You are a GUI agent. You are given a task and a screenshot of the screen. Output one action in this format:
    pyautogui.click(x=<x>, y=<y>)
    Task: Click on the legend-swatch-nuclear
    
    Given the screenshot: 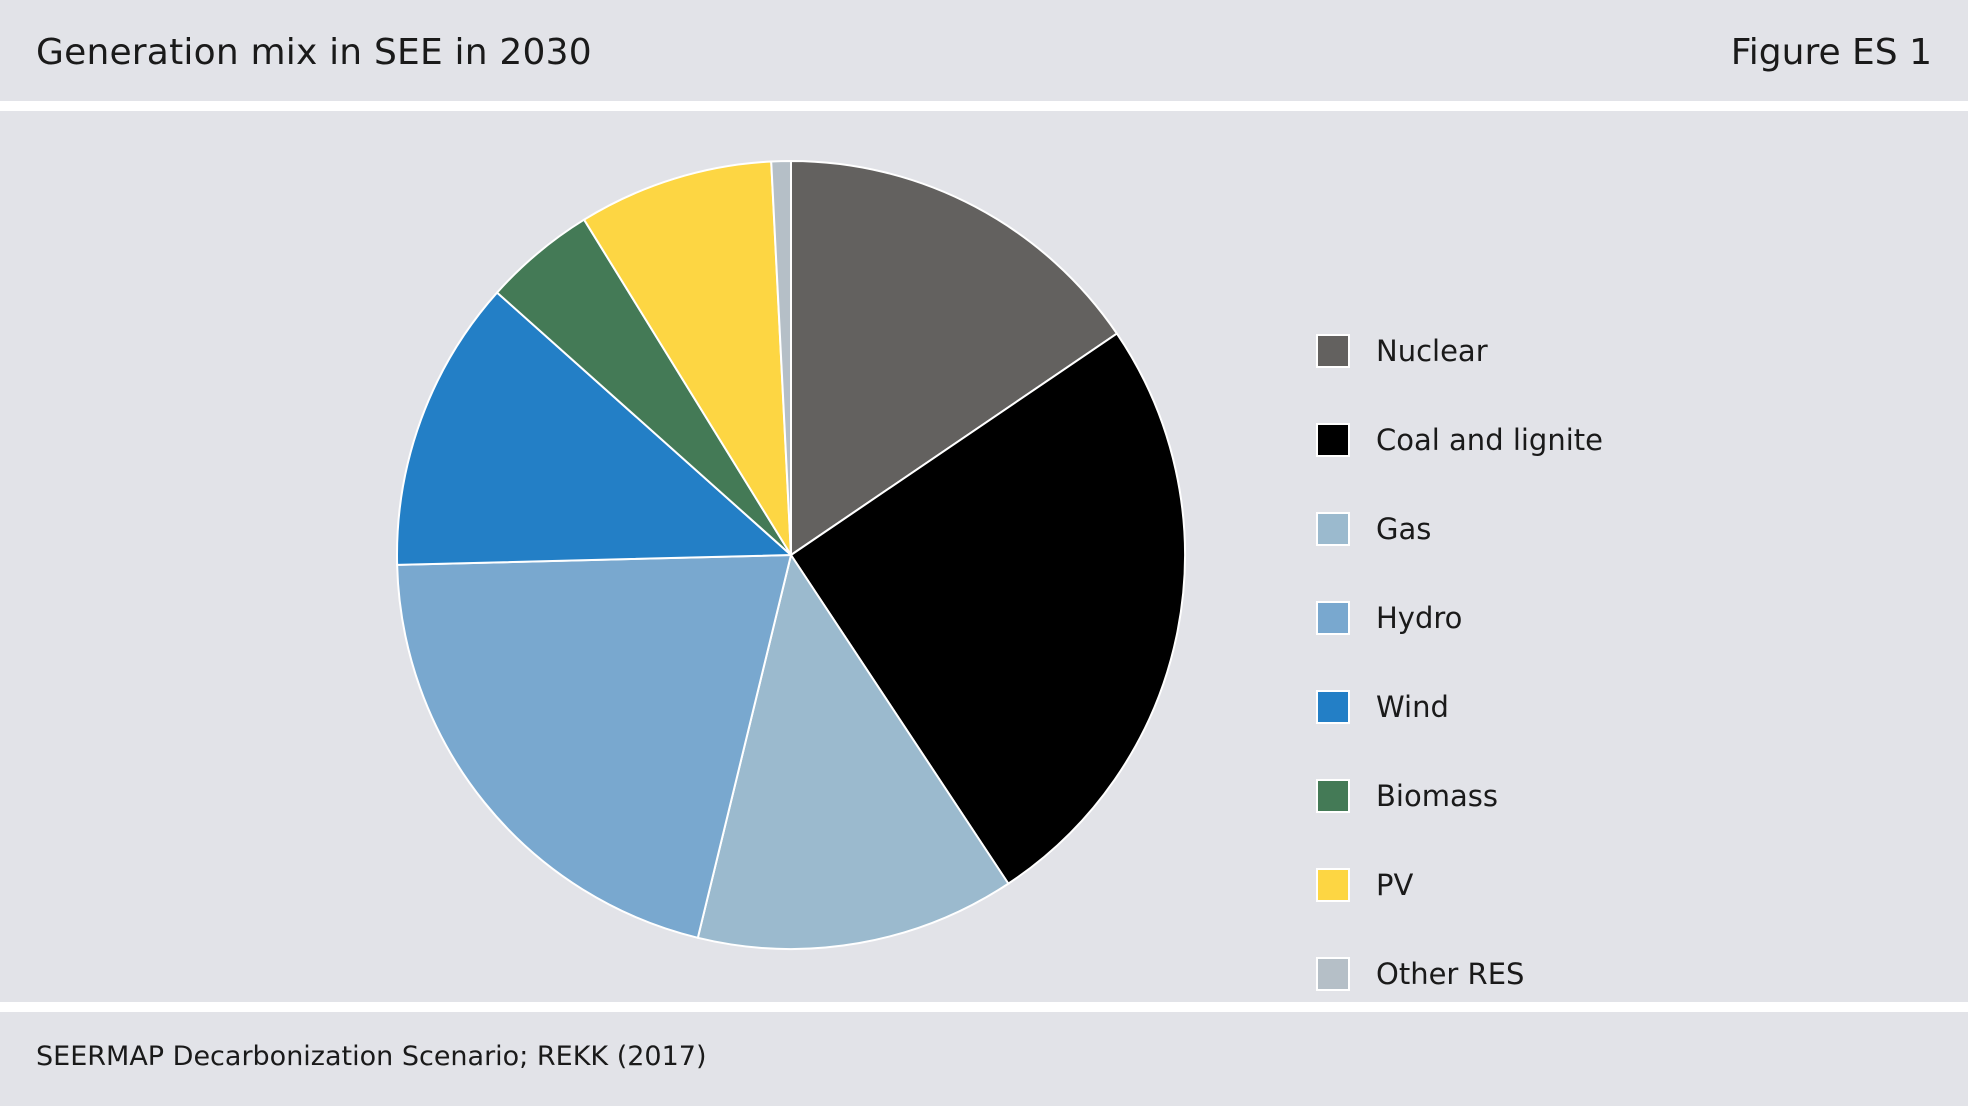 What is the action you would take?
    pyautogui.click(x=1333, y=351)
    